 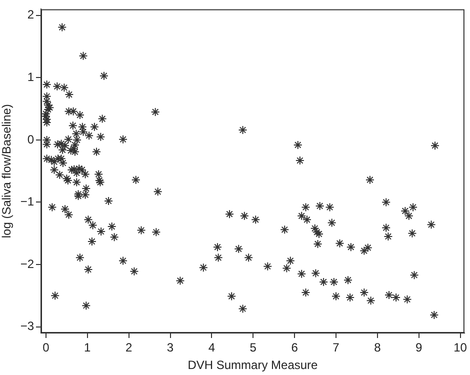 I want to click on y-tick-label: 0, so click(x=30, y=139).